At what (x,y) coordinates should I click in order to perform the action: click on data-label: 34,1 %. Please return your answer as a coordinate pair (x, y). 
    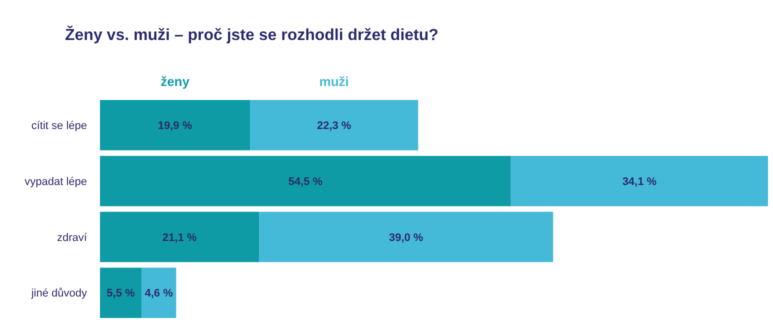
    Looking at the image, I should click on (639, 182).